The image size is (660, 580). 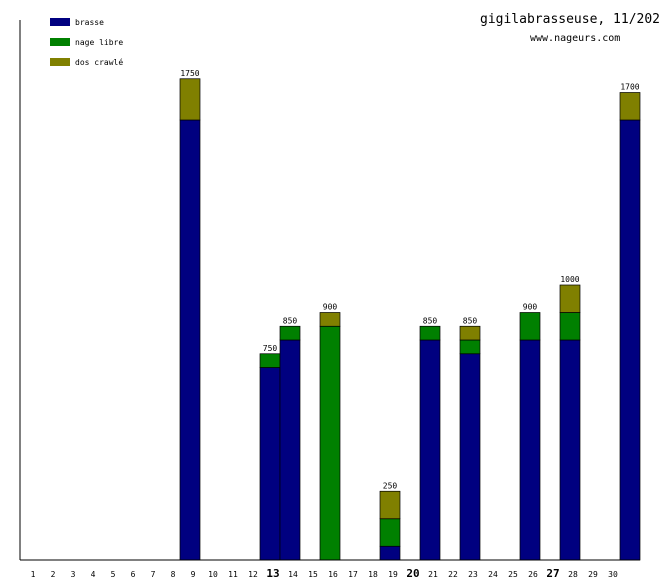 I want to click on x-tick-label-9: 9, so click(x=193, y=574).